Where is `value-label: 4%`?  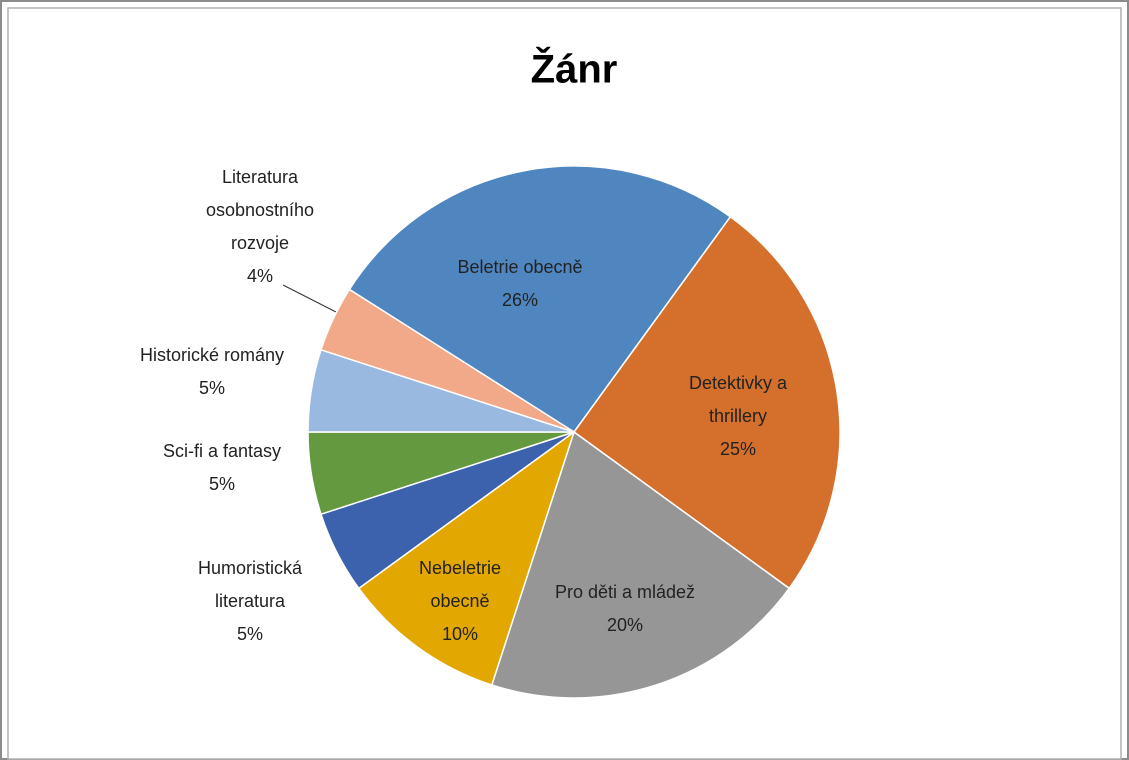
value-label: 4% is located at coordinates (260, 276).